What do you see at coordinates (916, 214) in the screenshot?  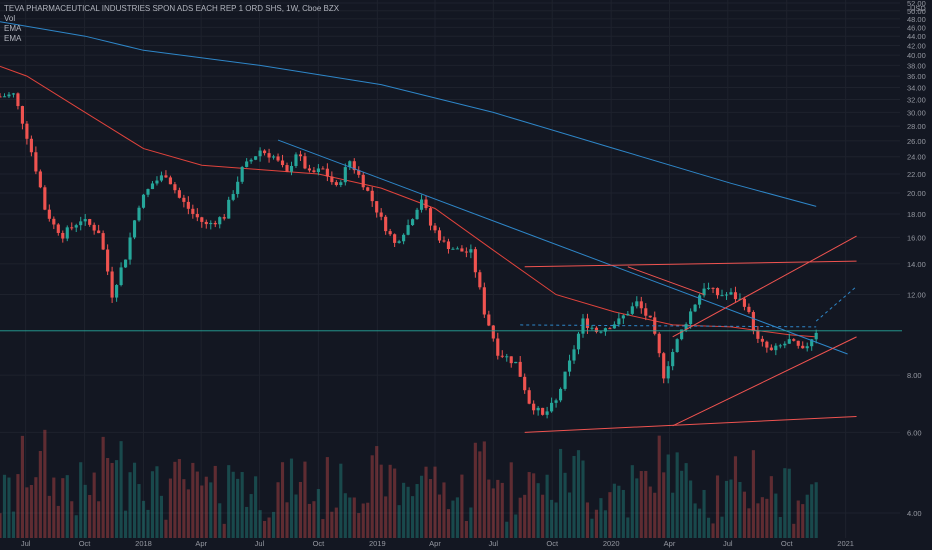 I see `price-tick-label: 18.00` at bounding box center [916, 214].